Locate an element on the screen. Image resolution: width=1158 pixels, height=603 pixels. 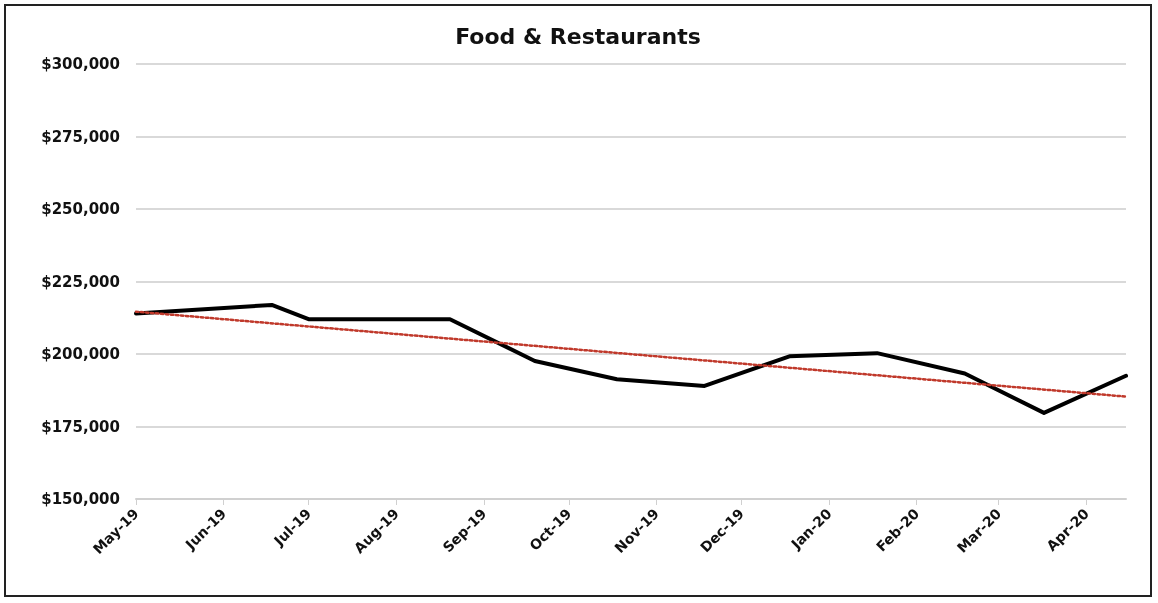
y-tick-label: $225,000 is located at coordinates (80, 281).